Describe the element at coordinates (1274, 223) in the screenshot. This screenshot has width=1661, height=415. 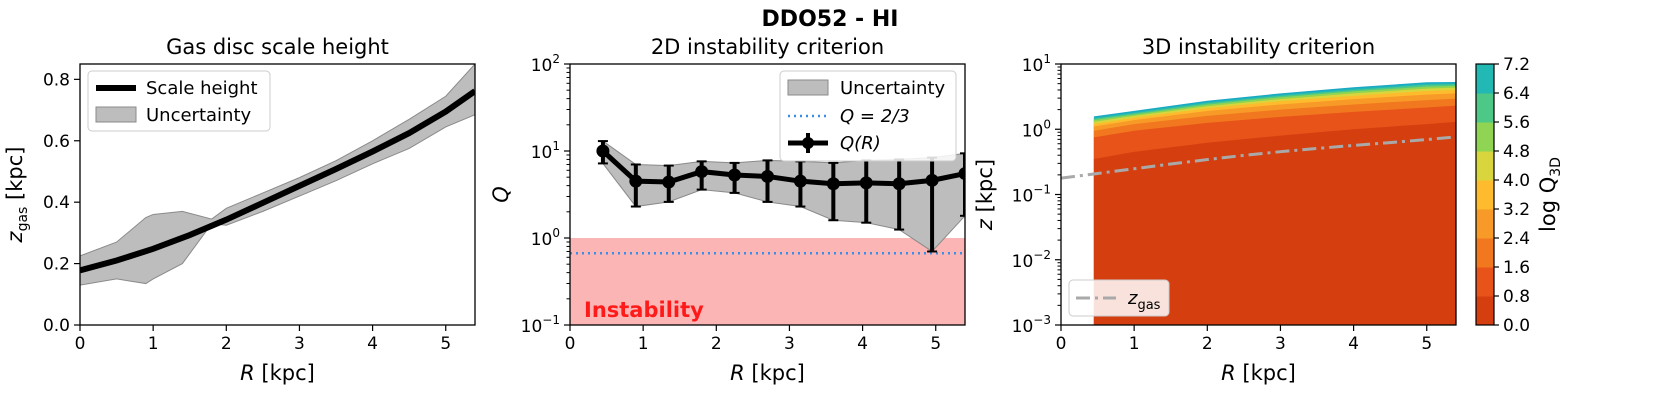
I see `contour-level` at that location.